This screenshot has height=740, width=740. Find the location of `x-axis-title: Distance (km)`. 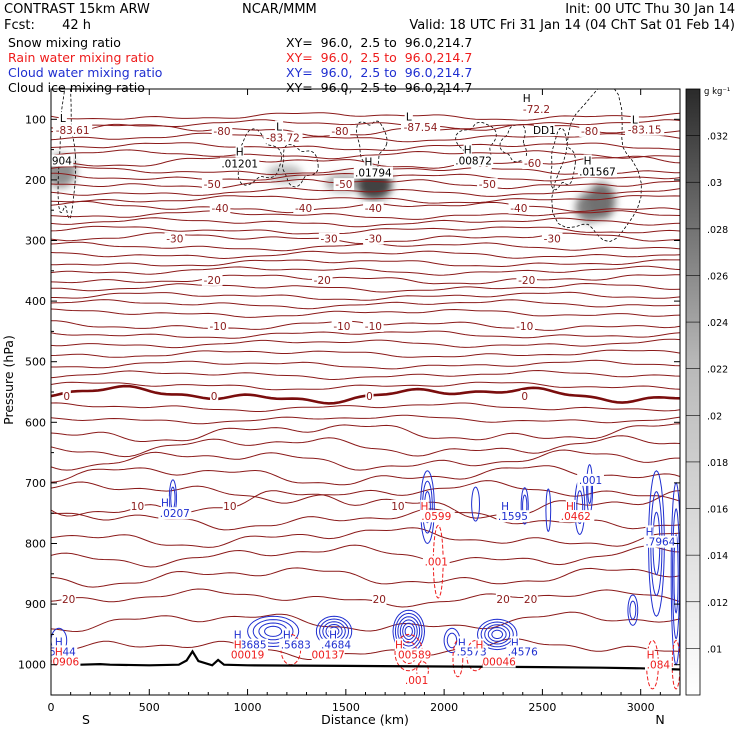

x-axis-title: Distance (km) is located at coordinates (365, 719).